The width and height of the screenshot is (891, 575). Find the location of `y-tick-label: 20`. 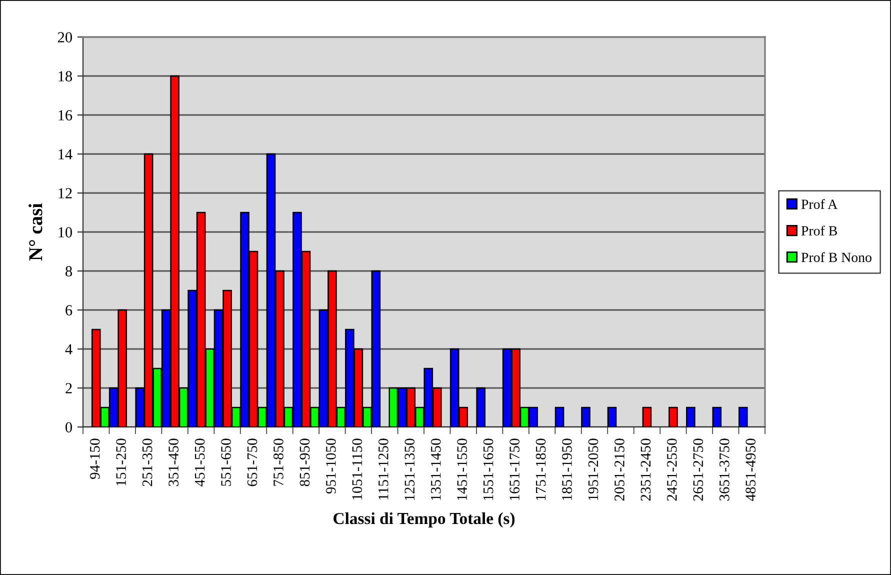

y-tick-label: 20 is located at coordinates (65, 37).